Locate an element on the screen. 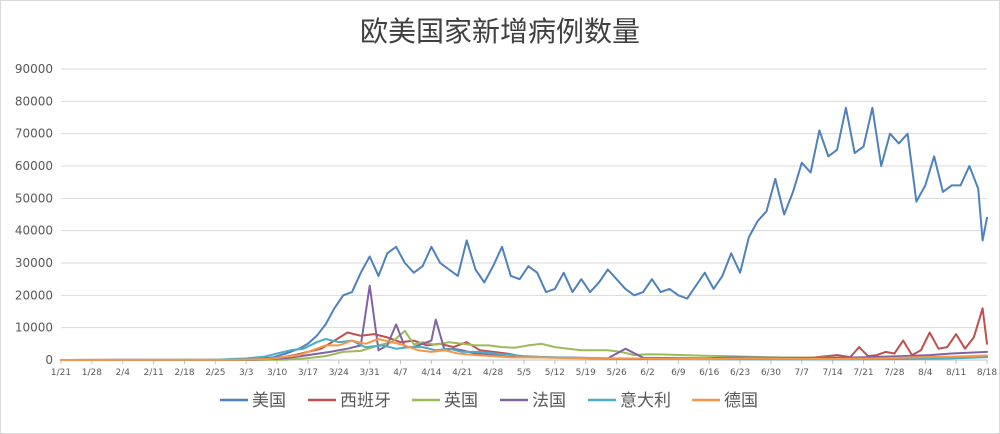 The image size is (1000, 434). x-tick-label: 2/25 is located at coordinates (215, 373).